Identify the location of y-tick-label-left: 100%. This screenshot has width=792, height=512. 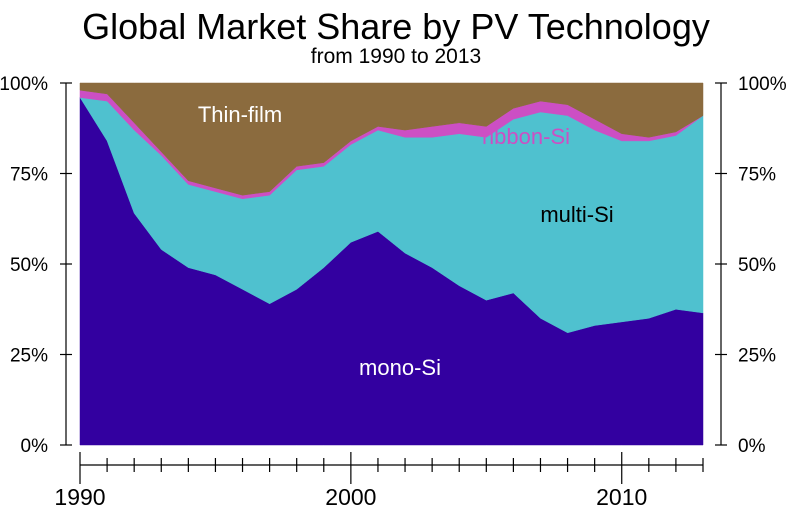
(24, 84).